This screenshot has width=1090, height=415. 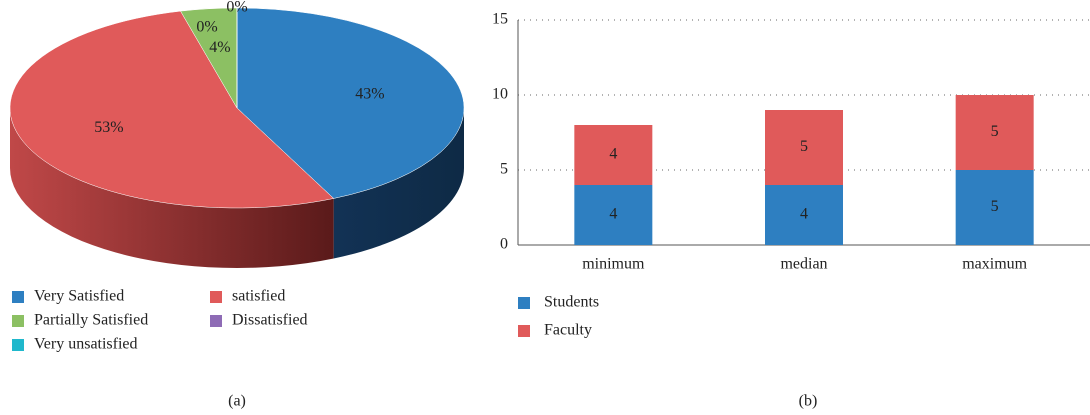 I want to click on legend-label: Faculty, so click(x=568, y=330).